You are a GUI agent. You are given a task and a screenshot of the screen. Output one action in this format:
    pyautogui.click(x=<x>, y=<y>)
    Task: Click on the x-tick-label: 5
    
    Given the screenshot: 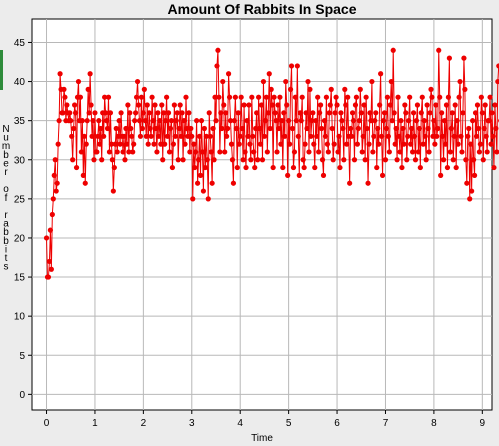 What is the action you would take?
    pyautogui.click(x=289, y=423)
    